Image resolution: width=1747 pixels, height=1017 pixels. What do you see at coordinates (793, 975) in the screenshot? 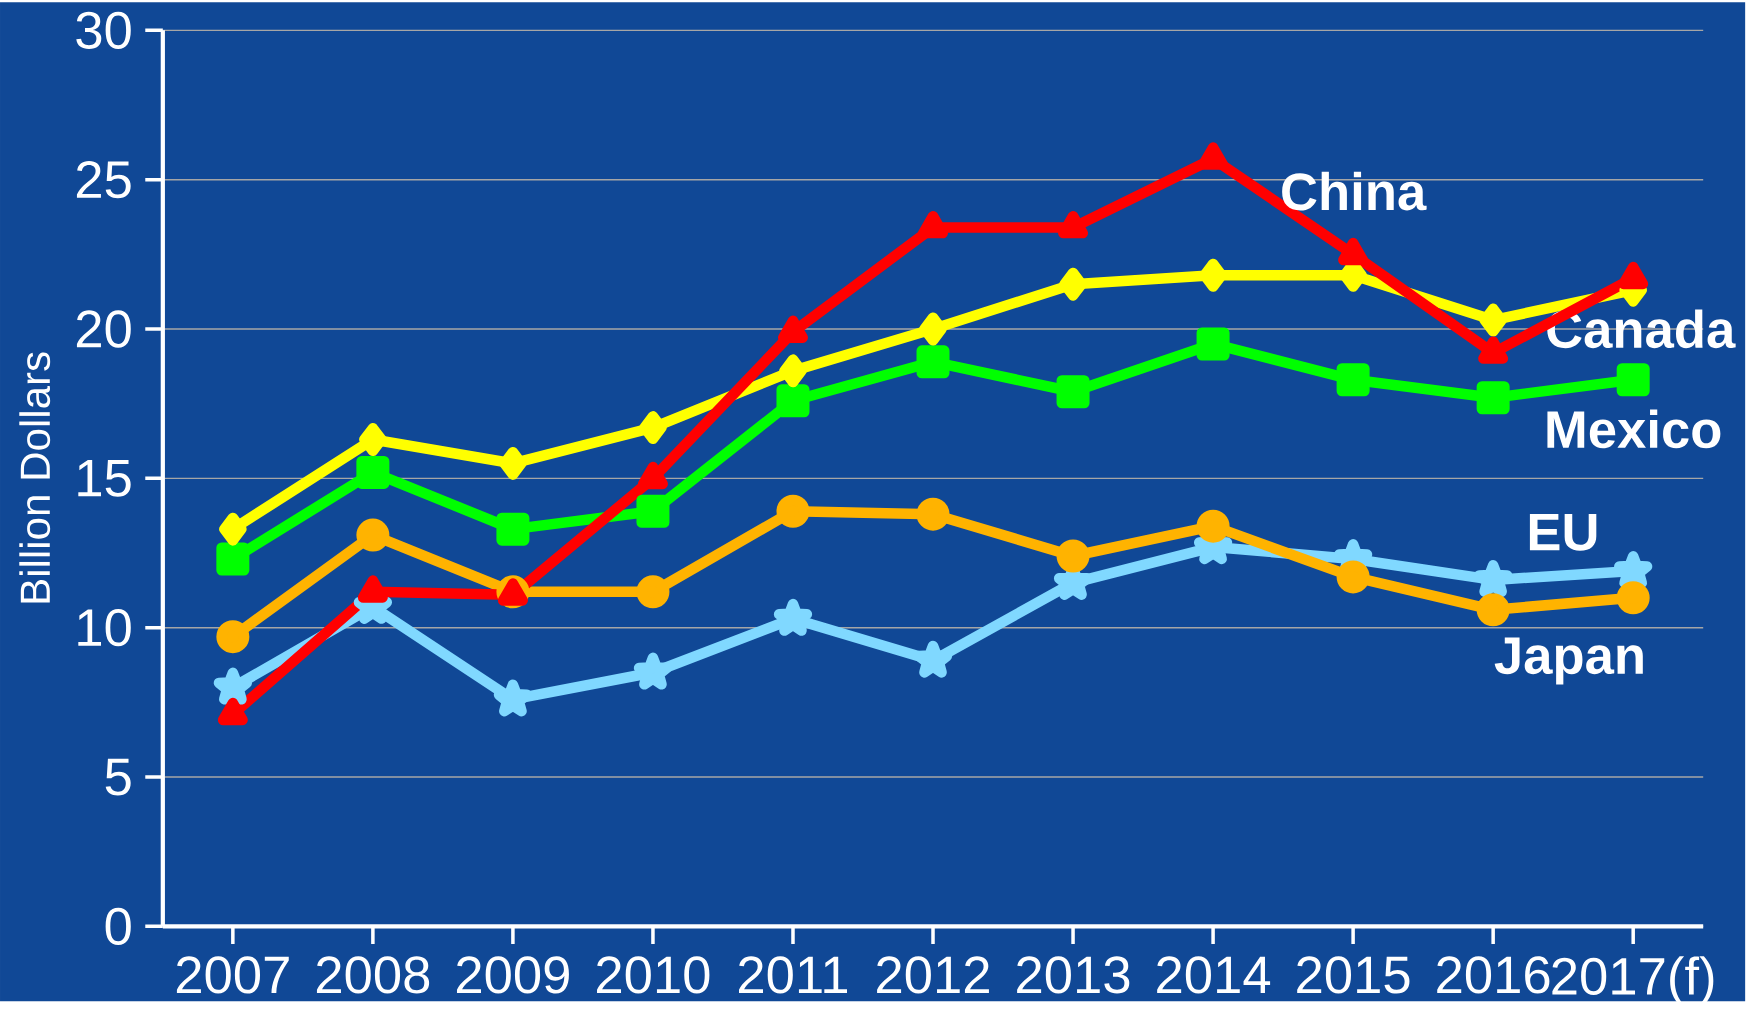
I see `x-tick-label: 2011` at bounding box center [793, 975].